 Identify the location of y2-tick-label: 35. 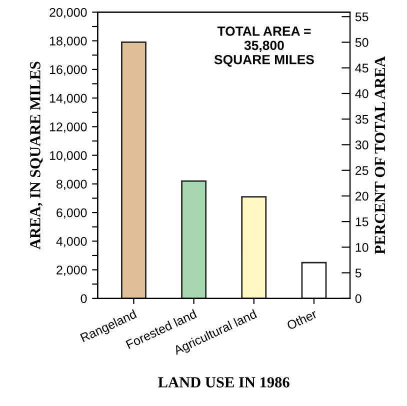
(361, 119).